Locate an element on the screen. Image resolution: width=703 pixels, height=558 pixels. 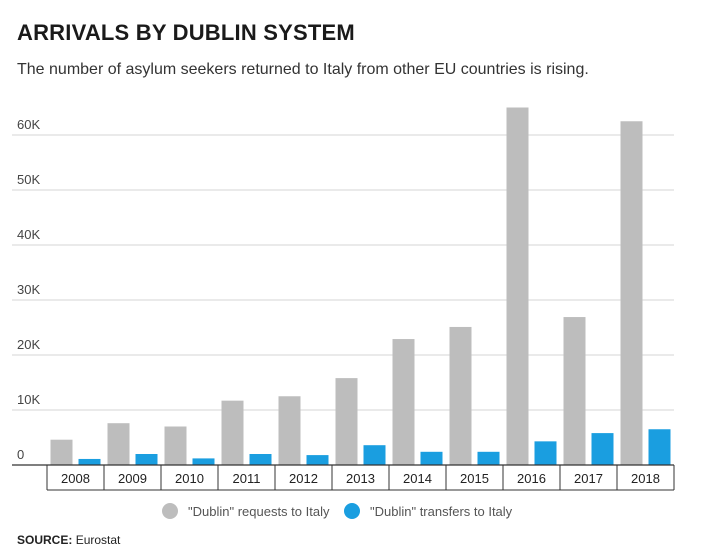
chart-title: ARRIVALS BY DUBLIN SYSTEM is located at coordinates (186, 32).